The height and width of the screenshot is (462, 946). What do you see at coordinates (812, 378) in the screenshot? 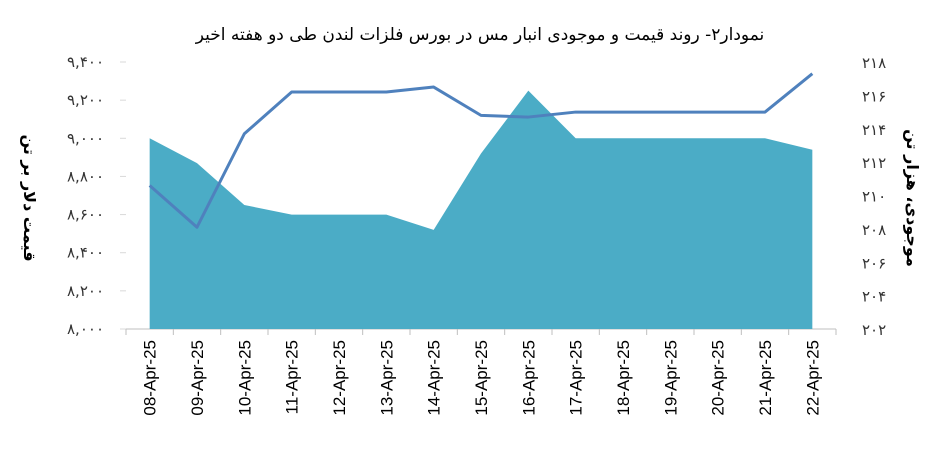
I see `x-tick-label: 22-Apr-25` at bounding box center [812, 378].